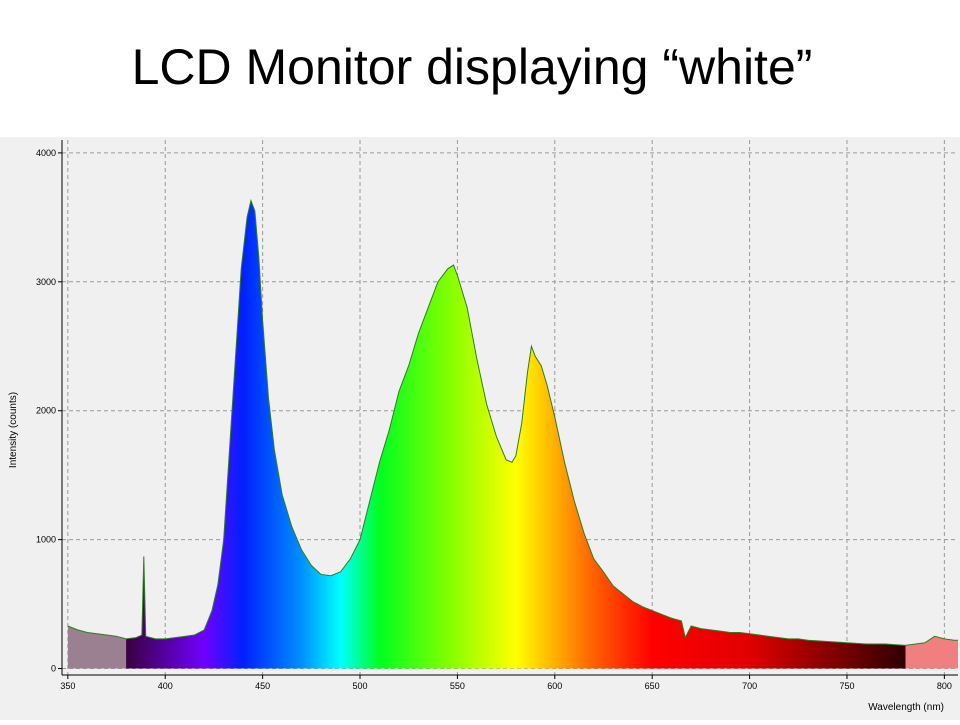 The height and width of the screenshot is (725, 960). Describe the element at coordinates (906, 707) in the screenshot. I see `x-axis-label: Wavelength (nm)` at that location.